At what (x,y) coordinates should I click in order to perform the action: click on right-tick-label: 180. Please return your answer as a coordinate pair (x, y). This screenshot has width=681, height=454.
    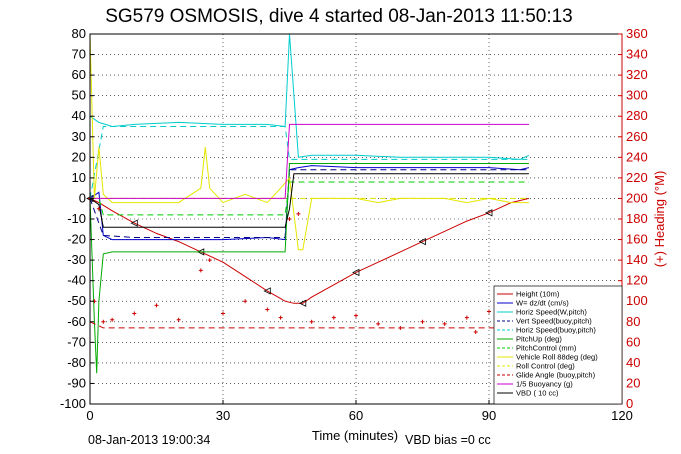
    Looking at the image, I should click on (637, 218).